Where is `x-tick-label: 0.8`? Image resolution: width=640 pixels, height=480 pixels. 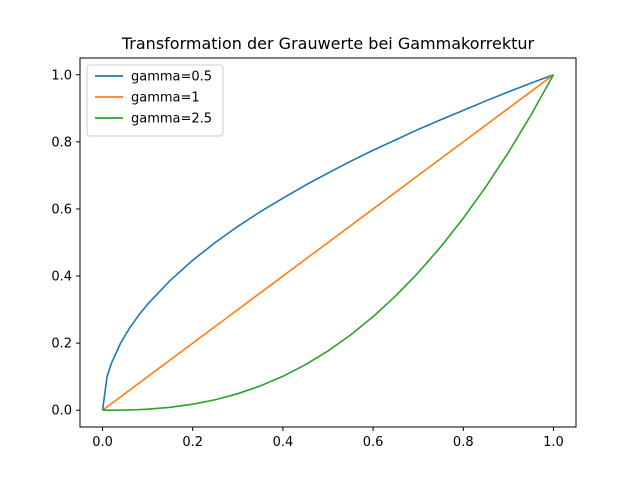 x-tick-label: 0.8 is located at coordinates (463, 442).